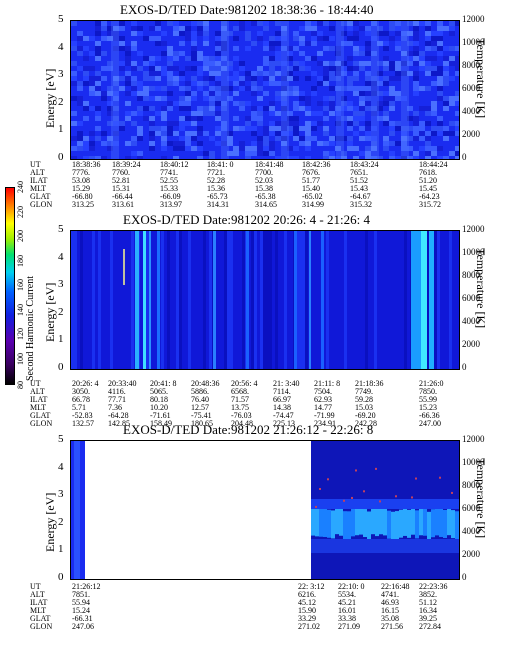 This screenshot has height=649, width=505. I want to click on temperature-tick-label: 12000, so click(473, 229).